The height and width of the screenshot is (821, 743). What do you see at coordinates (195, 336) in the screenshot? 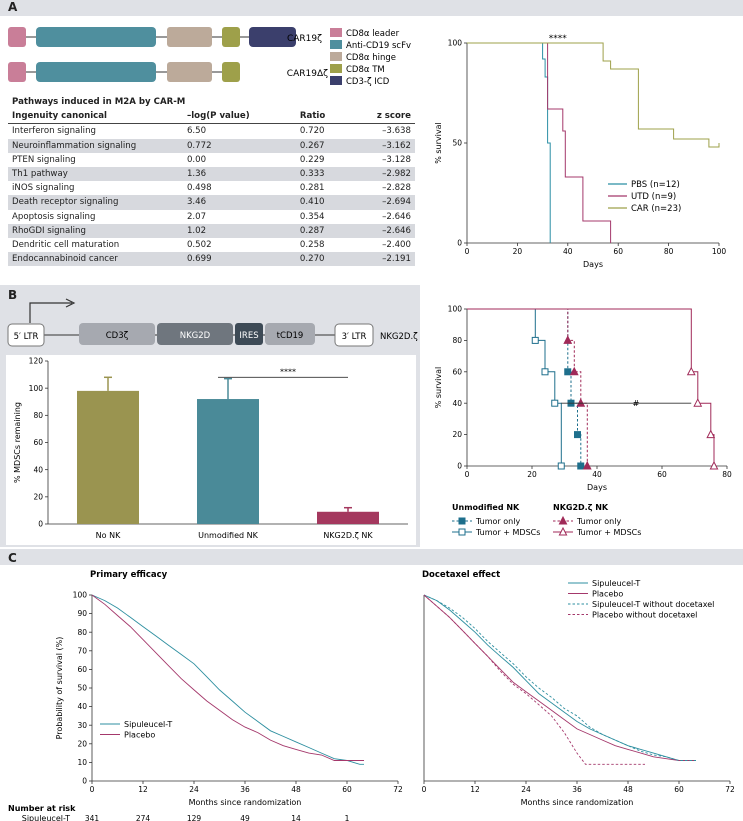
I see `nkg2d-label: NKG2D` at bounding box center [195, 336].